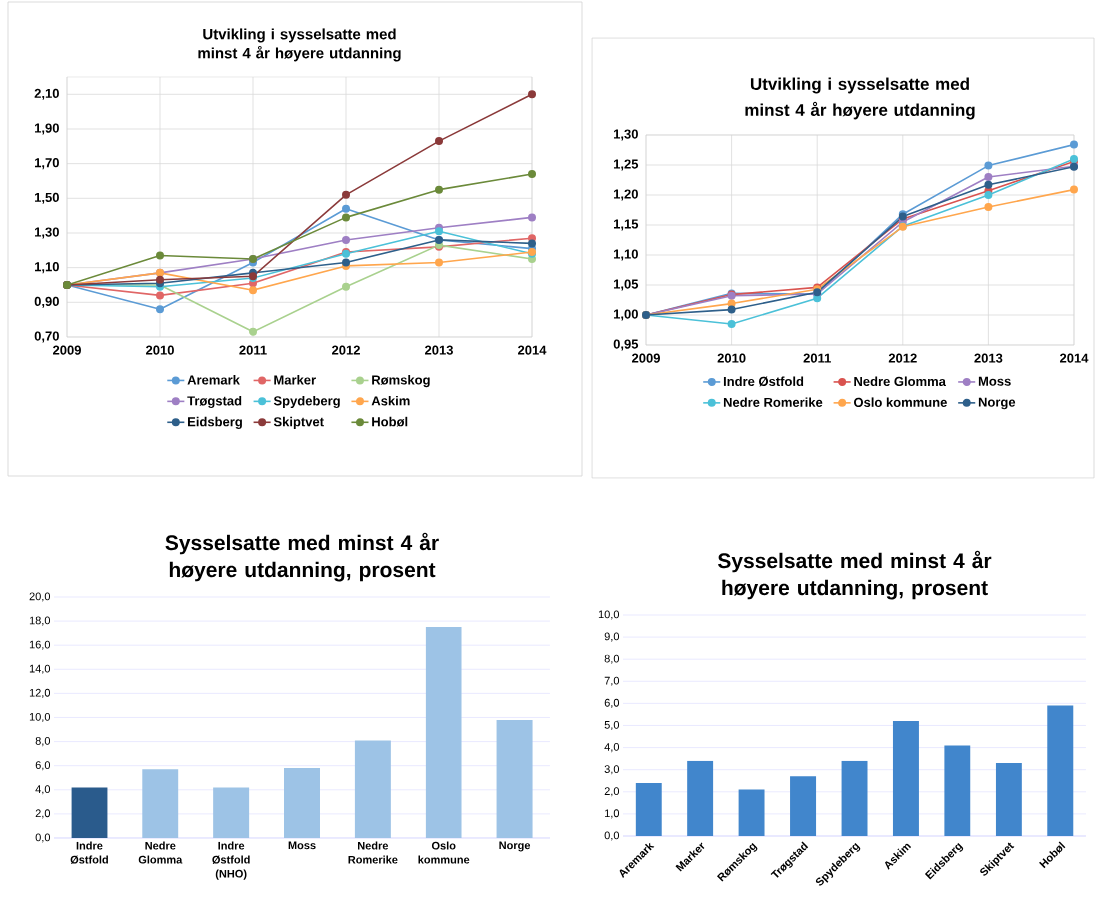 Image resolution: width=1095 pixels, height=902 pixels. I want to click on legend-label: Norge, so click(997, 403).